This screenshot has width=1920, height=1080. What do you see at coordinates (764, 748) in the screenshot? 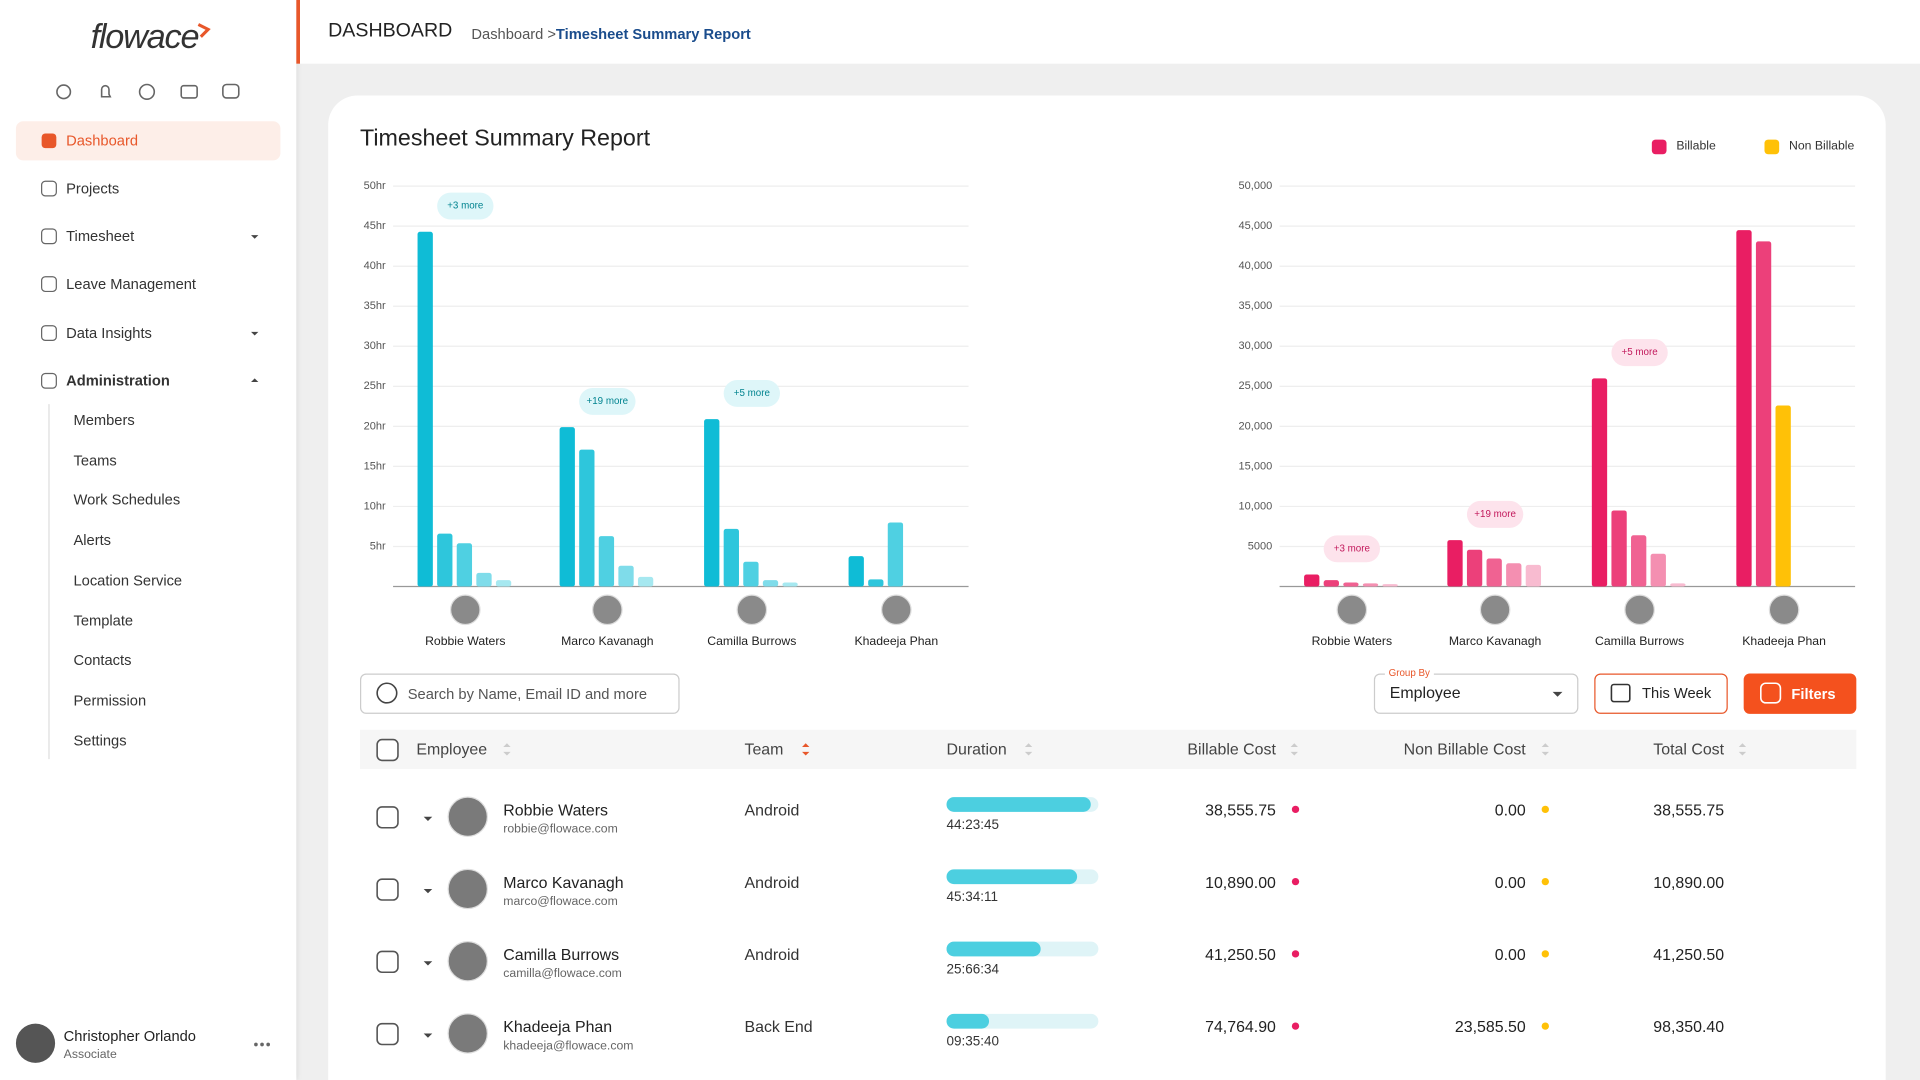
I see `column-header: Team` at bounding box center [764, 748].